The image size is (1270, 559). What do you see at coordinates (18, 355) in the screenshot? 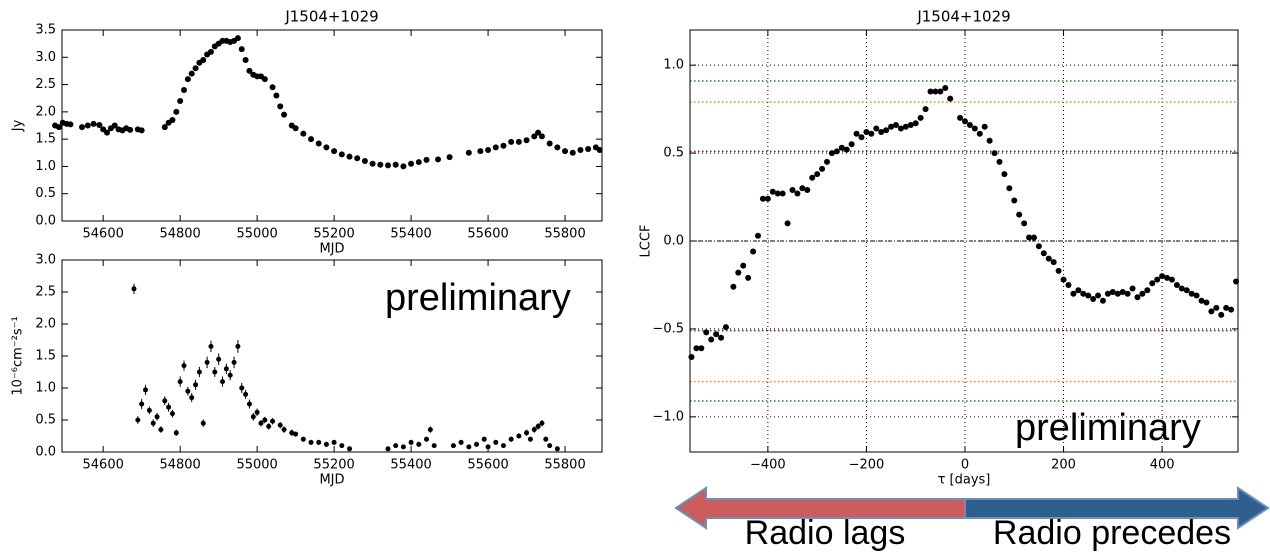
I see `y-axis-label: 10⁻⁶cm⁻²s⁻¹` at bounding box center [18, 355].